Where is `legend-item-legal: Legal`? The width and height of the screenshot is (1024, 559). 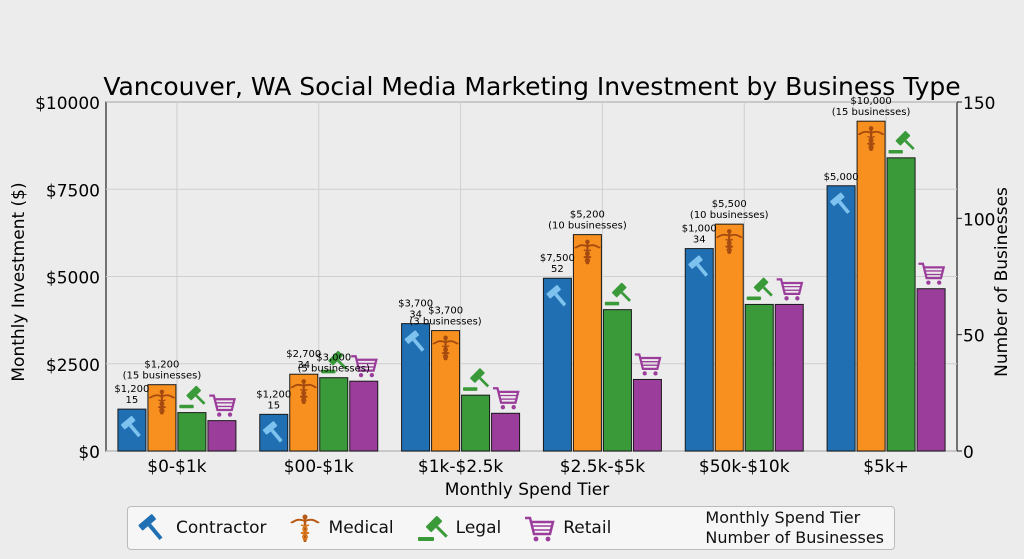 legend-item-legal: Legal is located at coordinates (459, 528).